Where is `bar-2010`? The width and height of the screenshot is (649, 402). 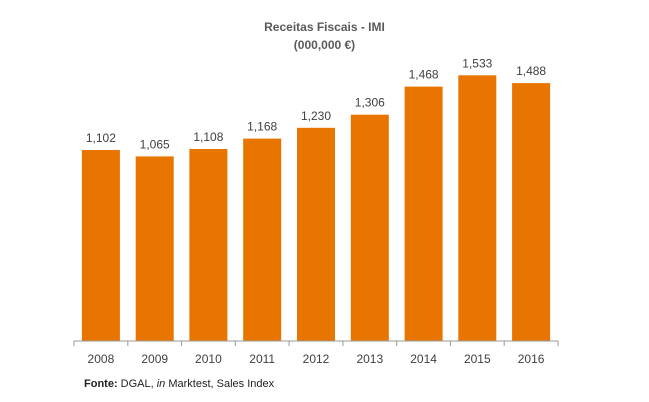 bar-2010 is located at coordinates (208, 245).